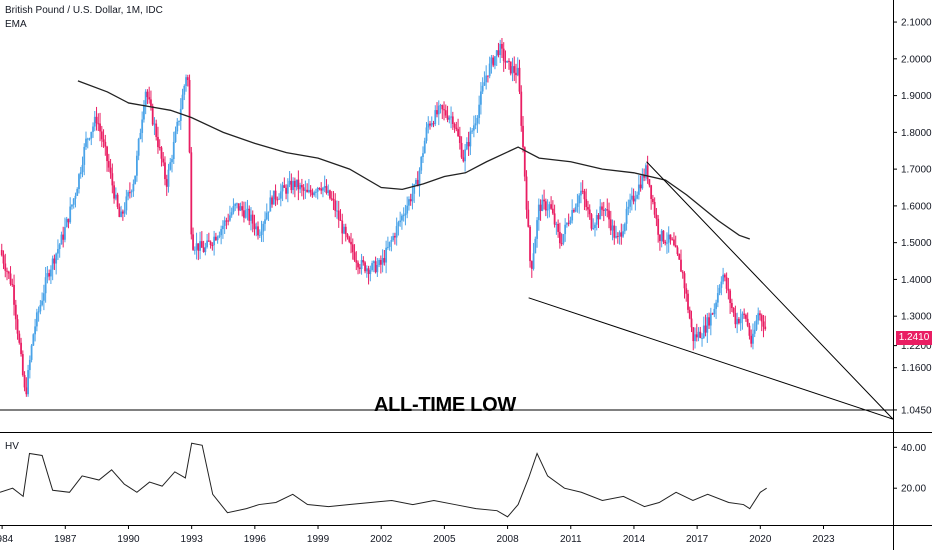 This screenshot has height=550, width=932. I want to click on time-tick-label: 1999, so click(318, 539).